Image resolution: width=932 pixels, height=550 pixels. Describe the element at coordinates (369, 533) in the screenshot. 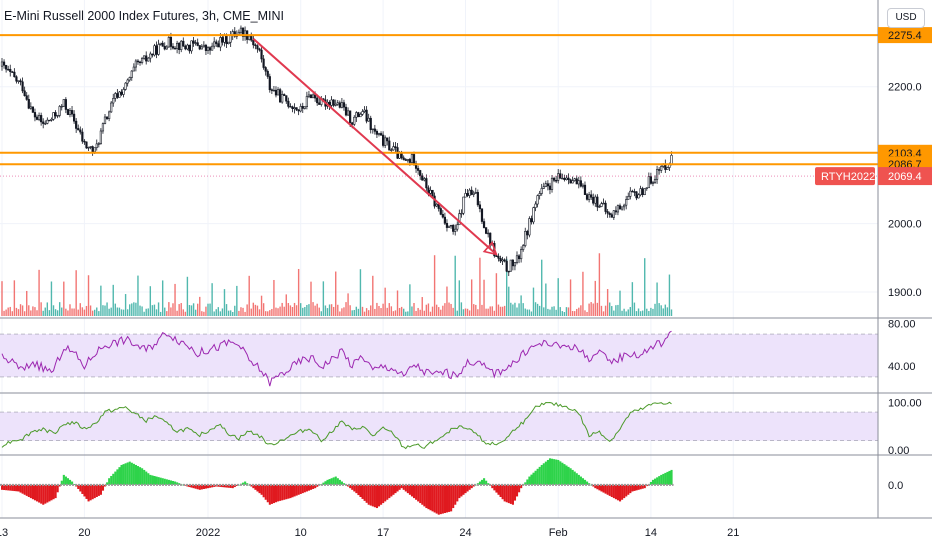

I see `time-axis: 13 20 2022 10 17 24 Feb 14 21` at that location.